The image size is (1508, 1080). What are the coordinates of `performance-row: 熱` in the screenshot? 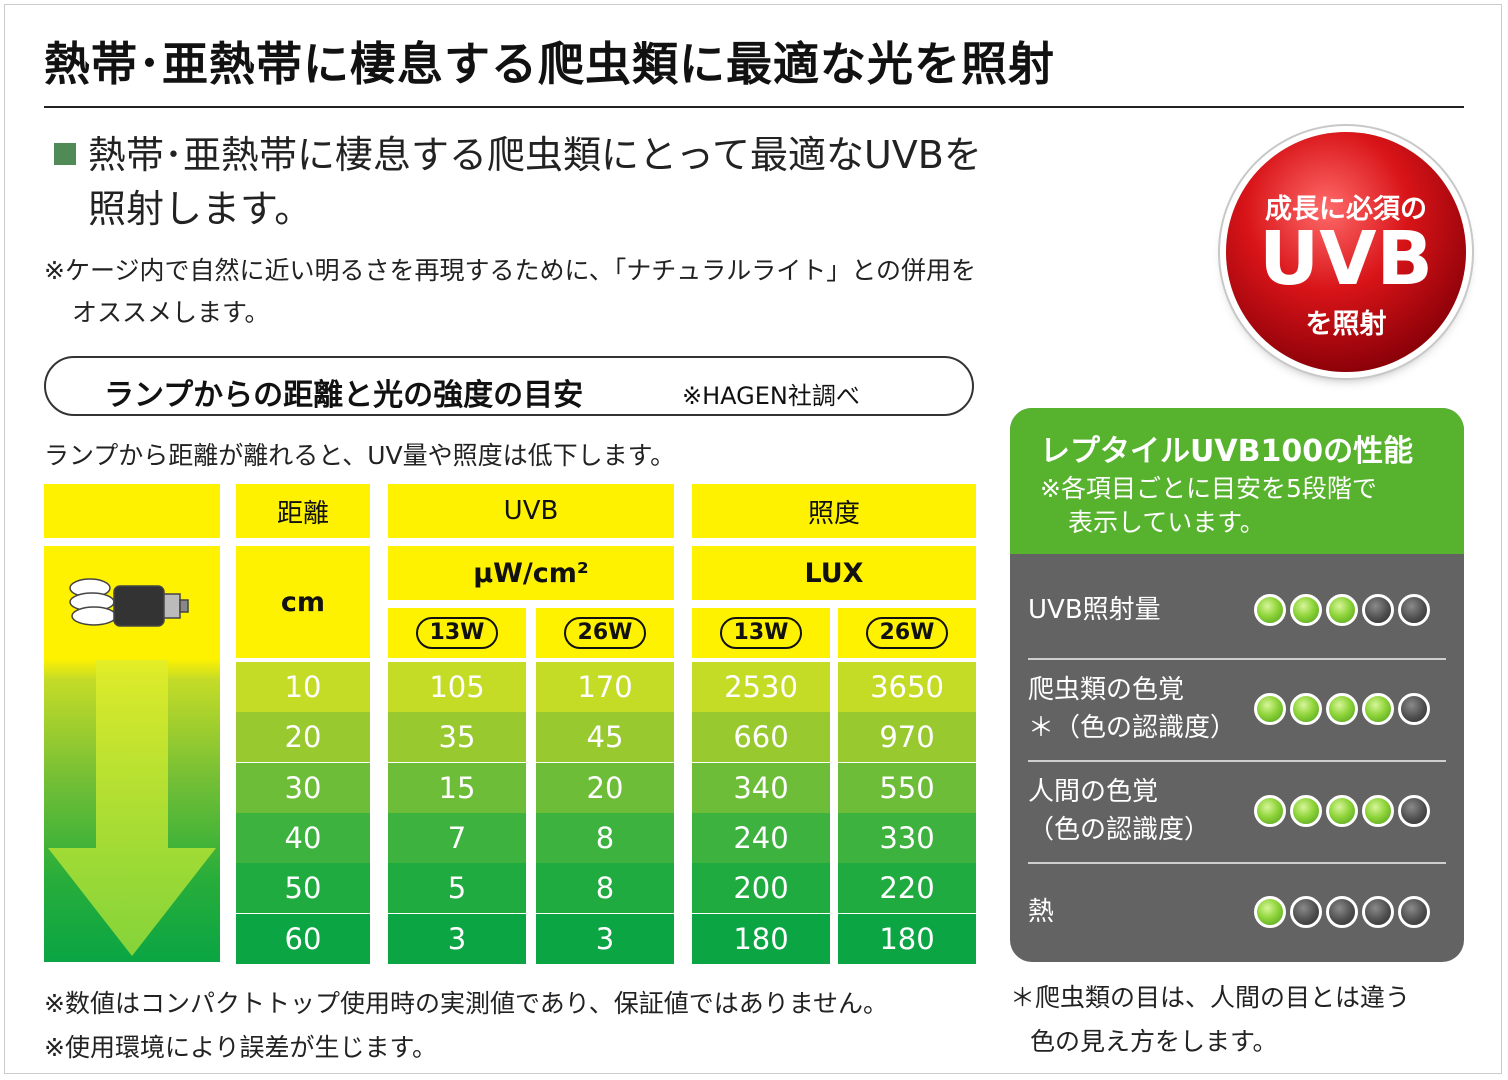 It's located at (1237, 912).